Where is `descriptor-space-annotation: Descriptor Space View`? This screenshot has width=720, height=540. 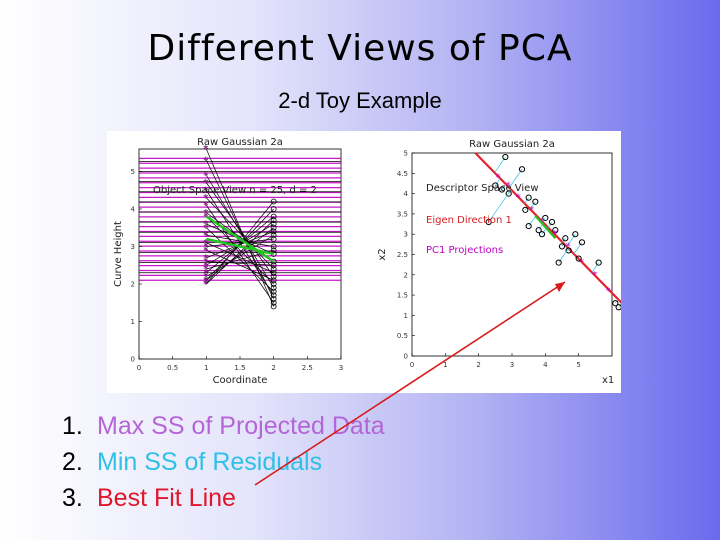 descriptor-space-annotation: Descriptor Space View is located at coordinates (482, 188).